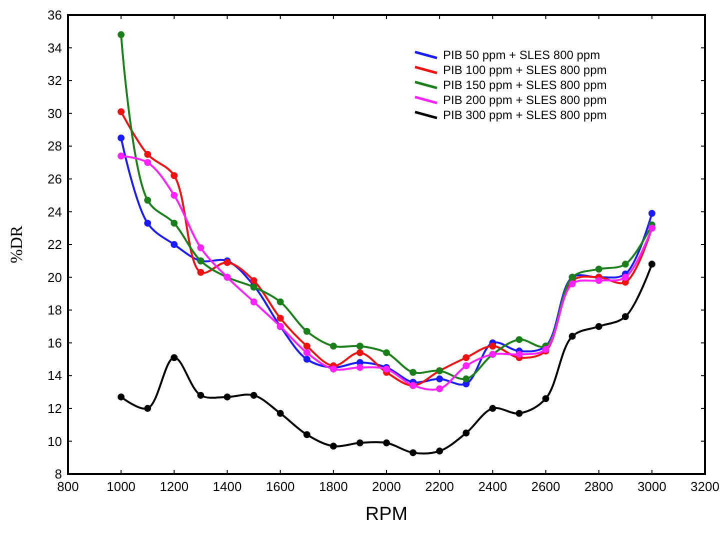  What do you see at coordinates (55, 113) in the screenshot?
I see `y-tick-label: 30` at bounding box center [55, 113].